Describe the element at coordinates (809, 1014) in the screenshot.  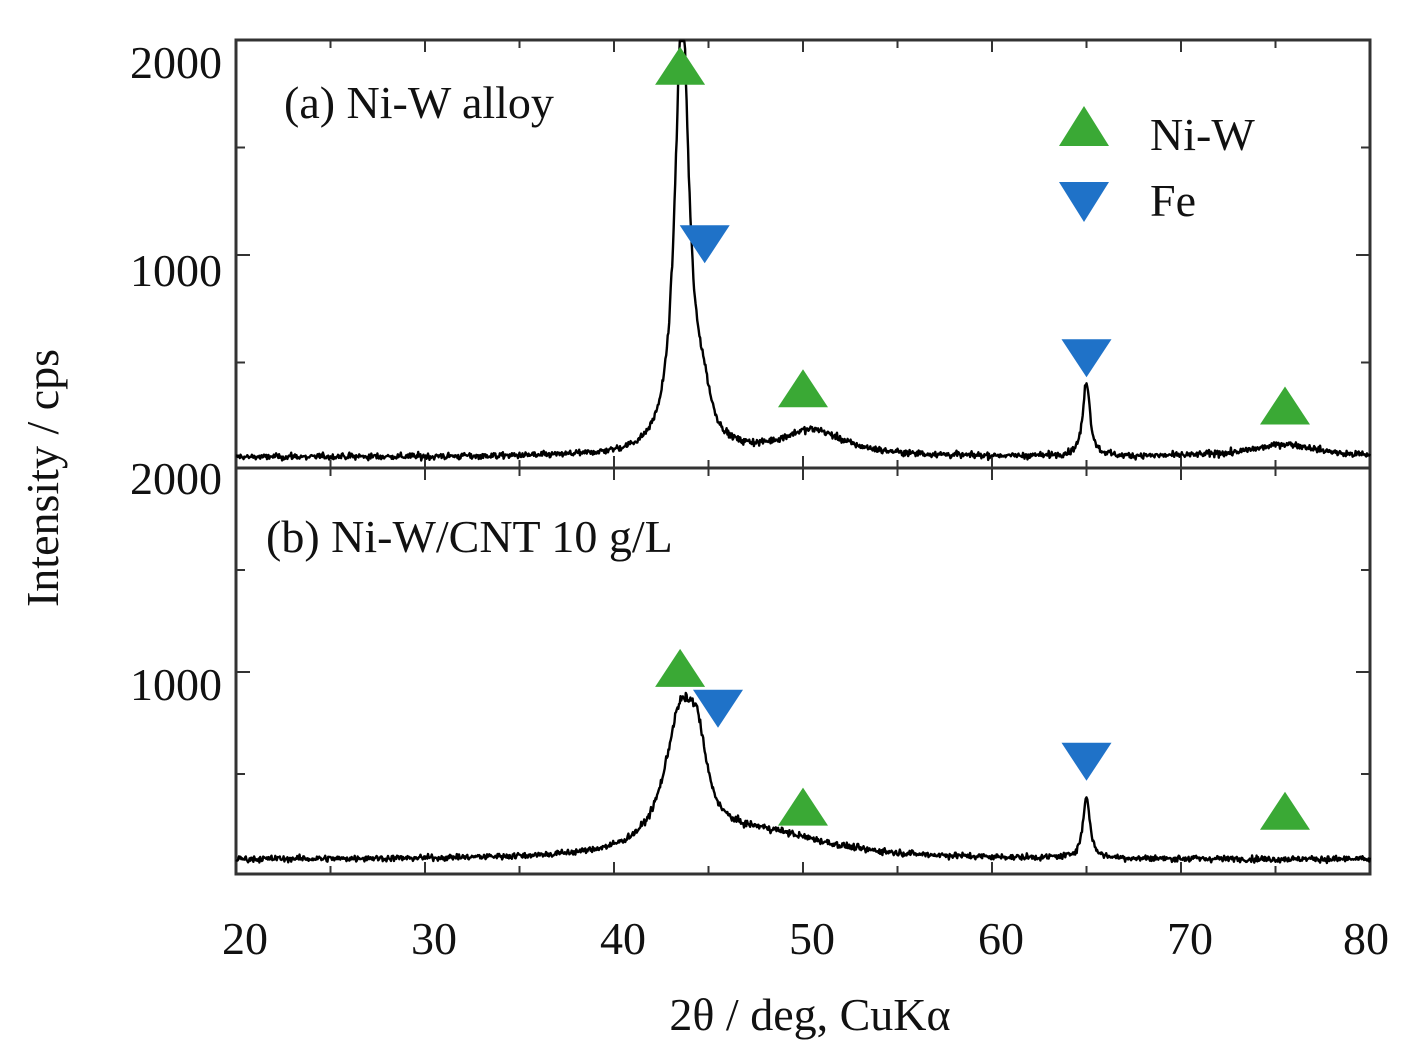
I see `x-axis-title: 2θ / deg, CuKα` at that location.